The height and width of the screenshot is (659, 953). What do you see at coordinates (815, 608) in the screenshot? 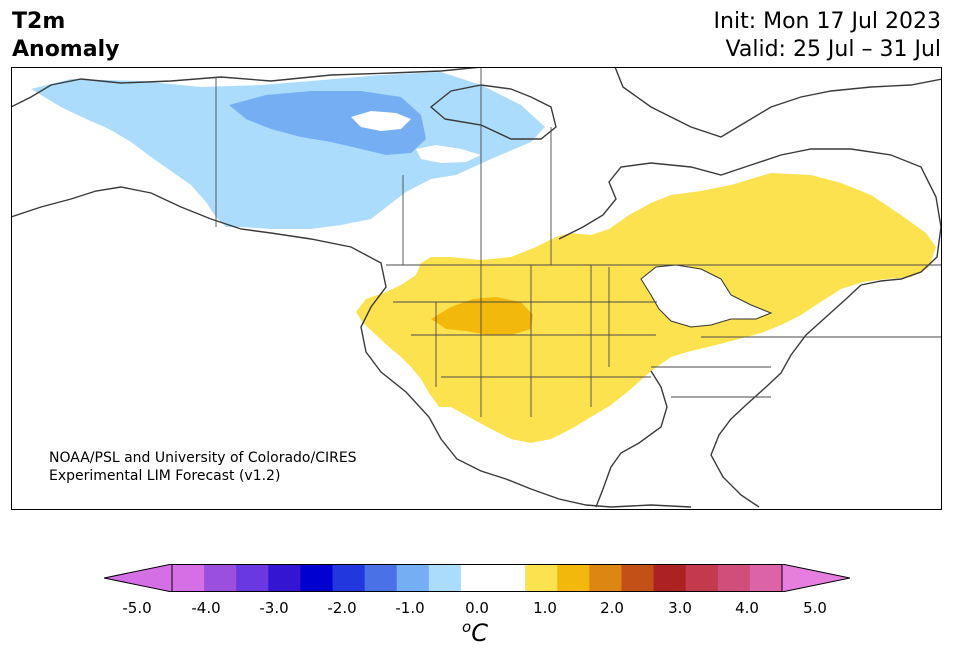
I see `colorbar-tick-label: 5.0` at bounding box center [815, 608].